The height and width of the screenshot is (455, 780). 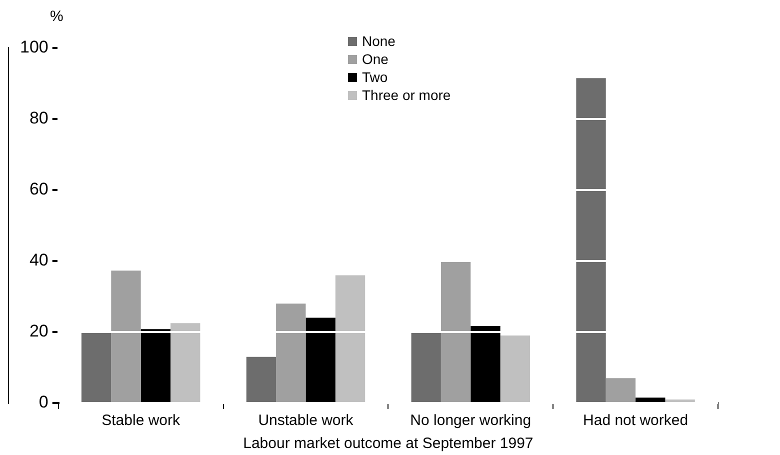 I want to click on y-tick-label: 0, so click(x=43, y=402).